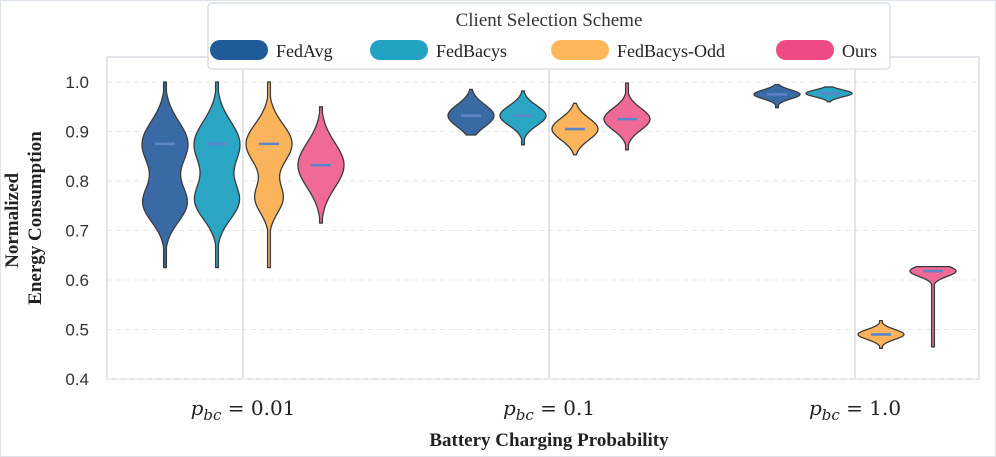 This screenshot has height=457, width=996. I want to click on y-tick-label: 1.0, so click(77, 82).